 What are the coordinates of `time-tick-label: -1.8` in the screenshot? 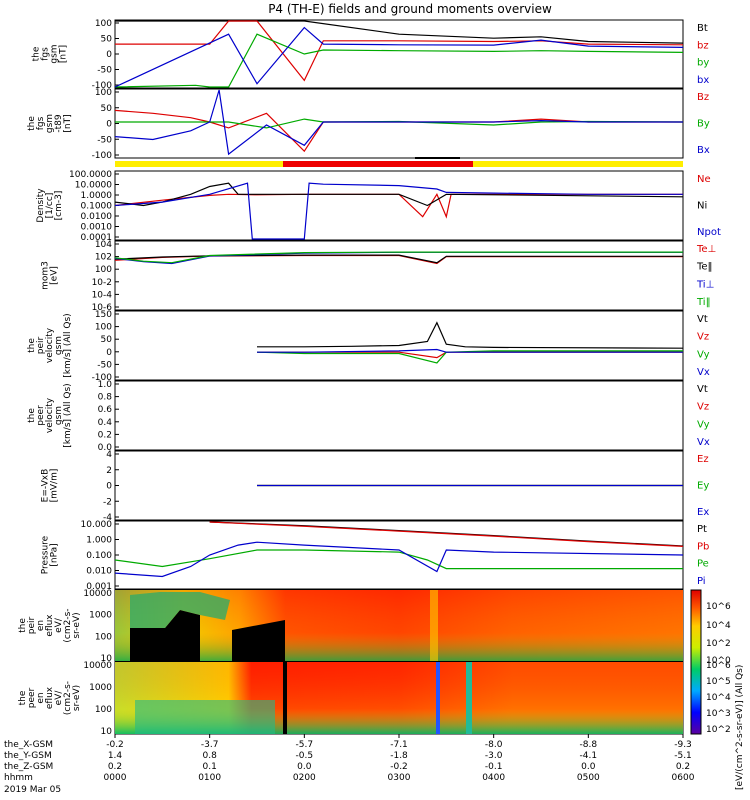 It's located at (399, 756).